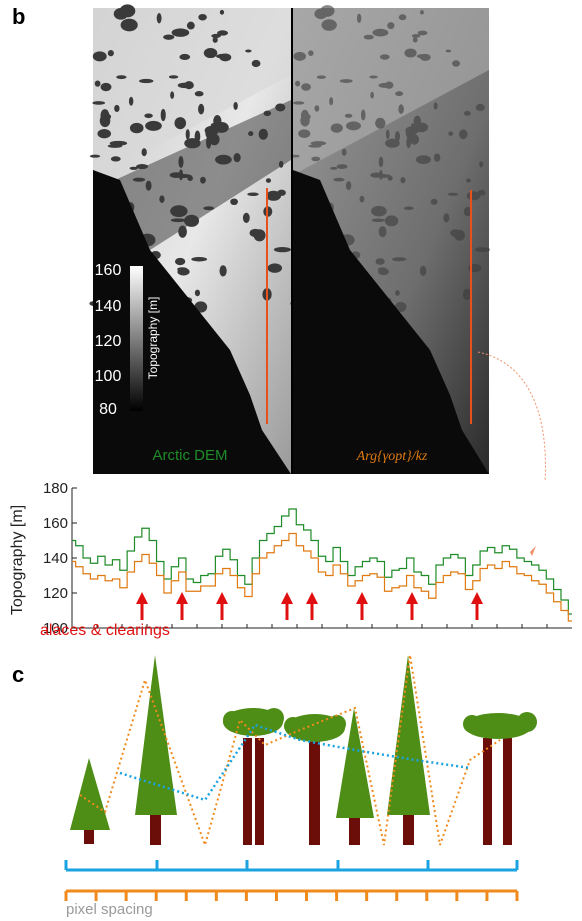 The width and height of the screenshot is (582, 921). I want to click on ytick-label: 180, so click(55, 488).